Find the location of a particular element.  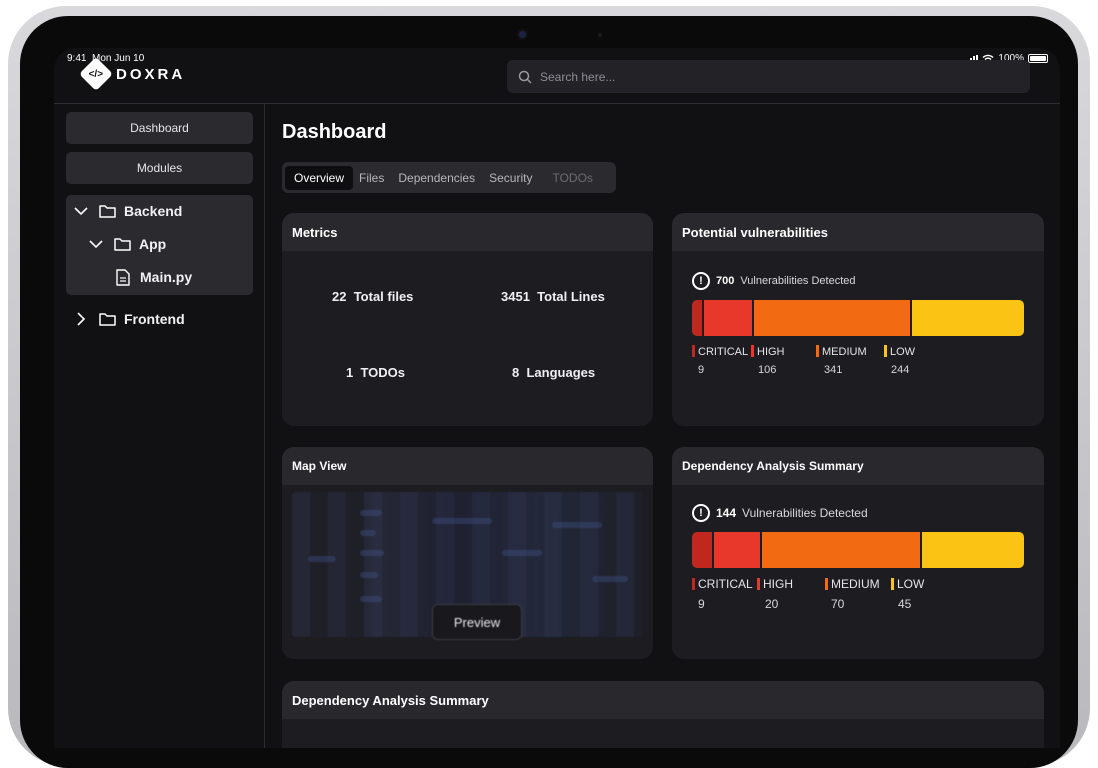

dependency-bar is located at coordinates (858, 550).